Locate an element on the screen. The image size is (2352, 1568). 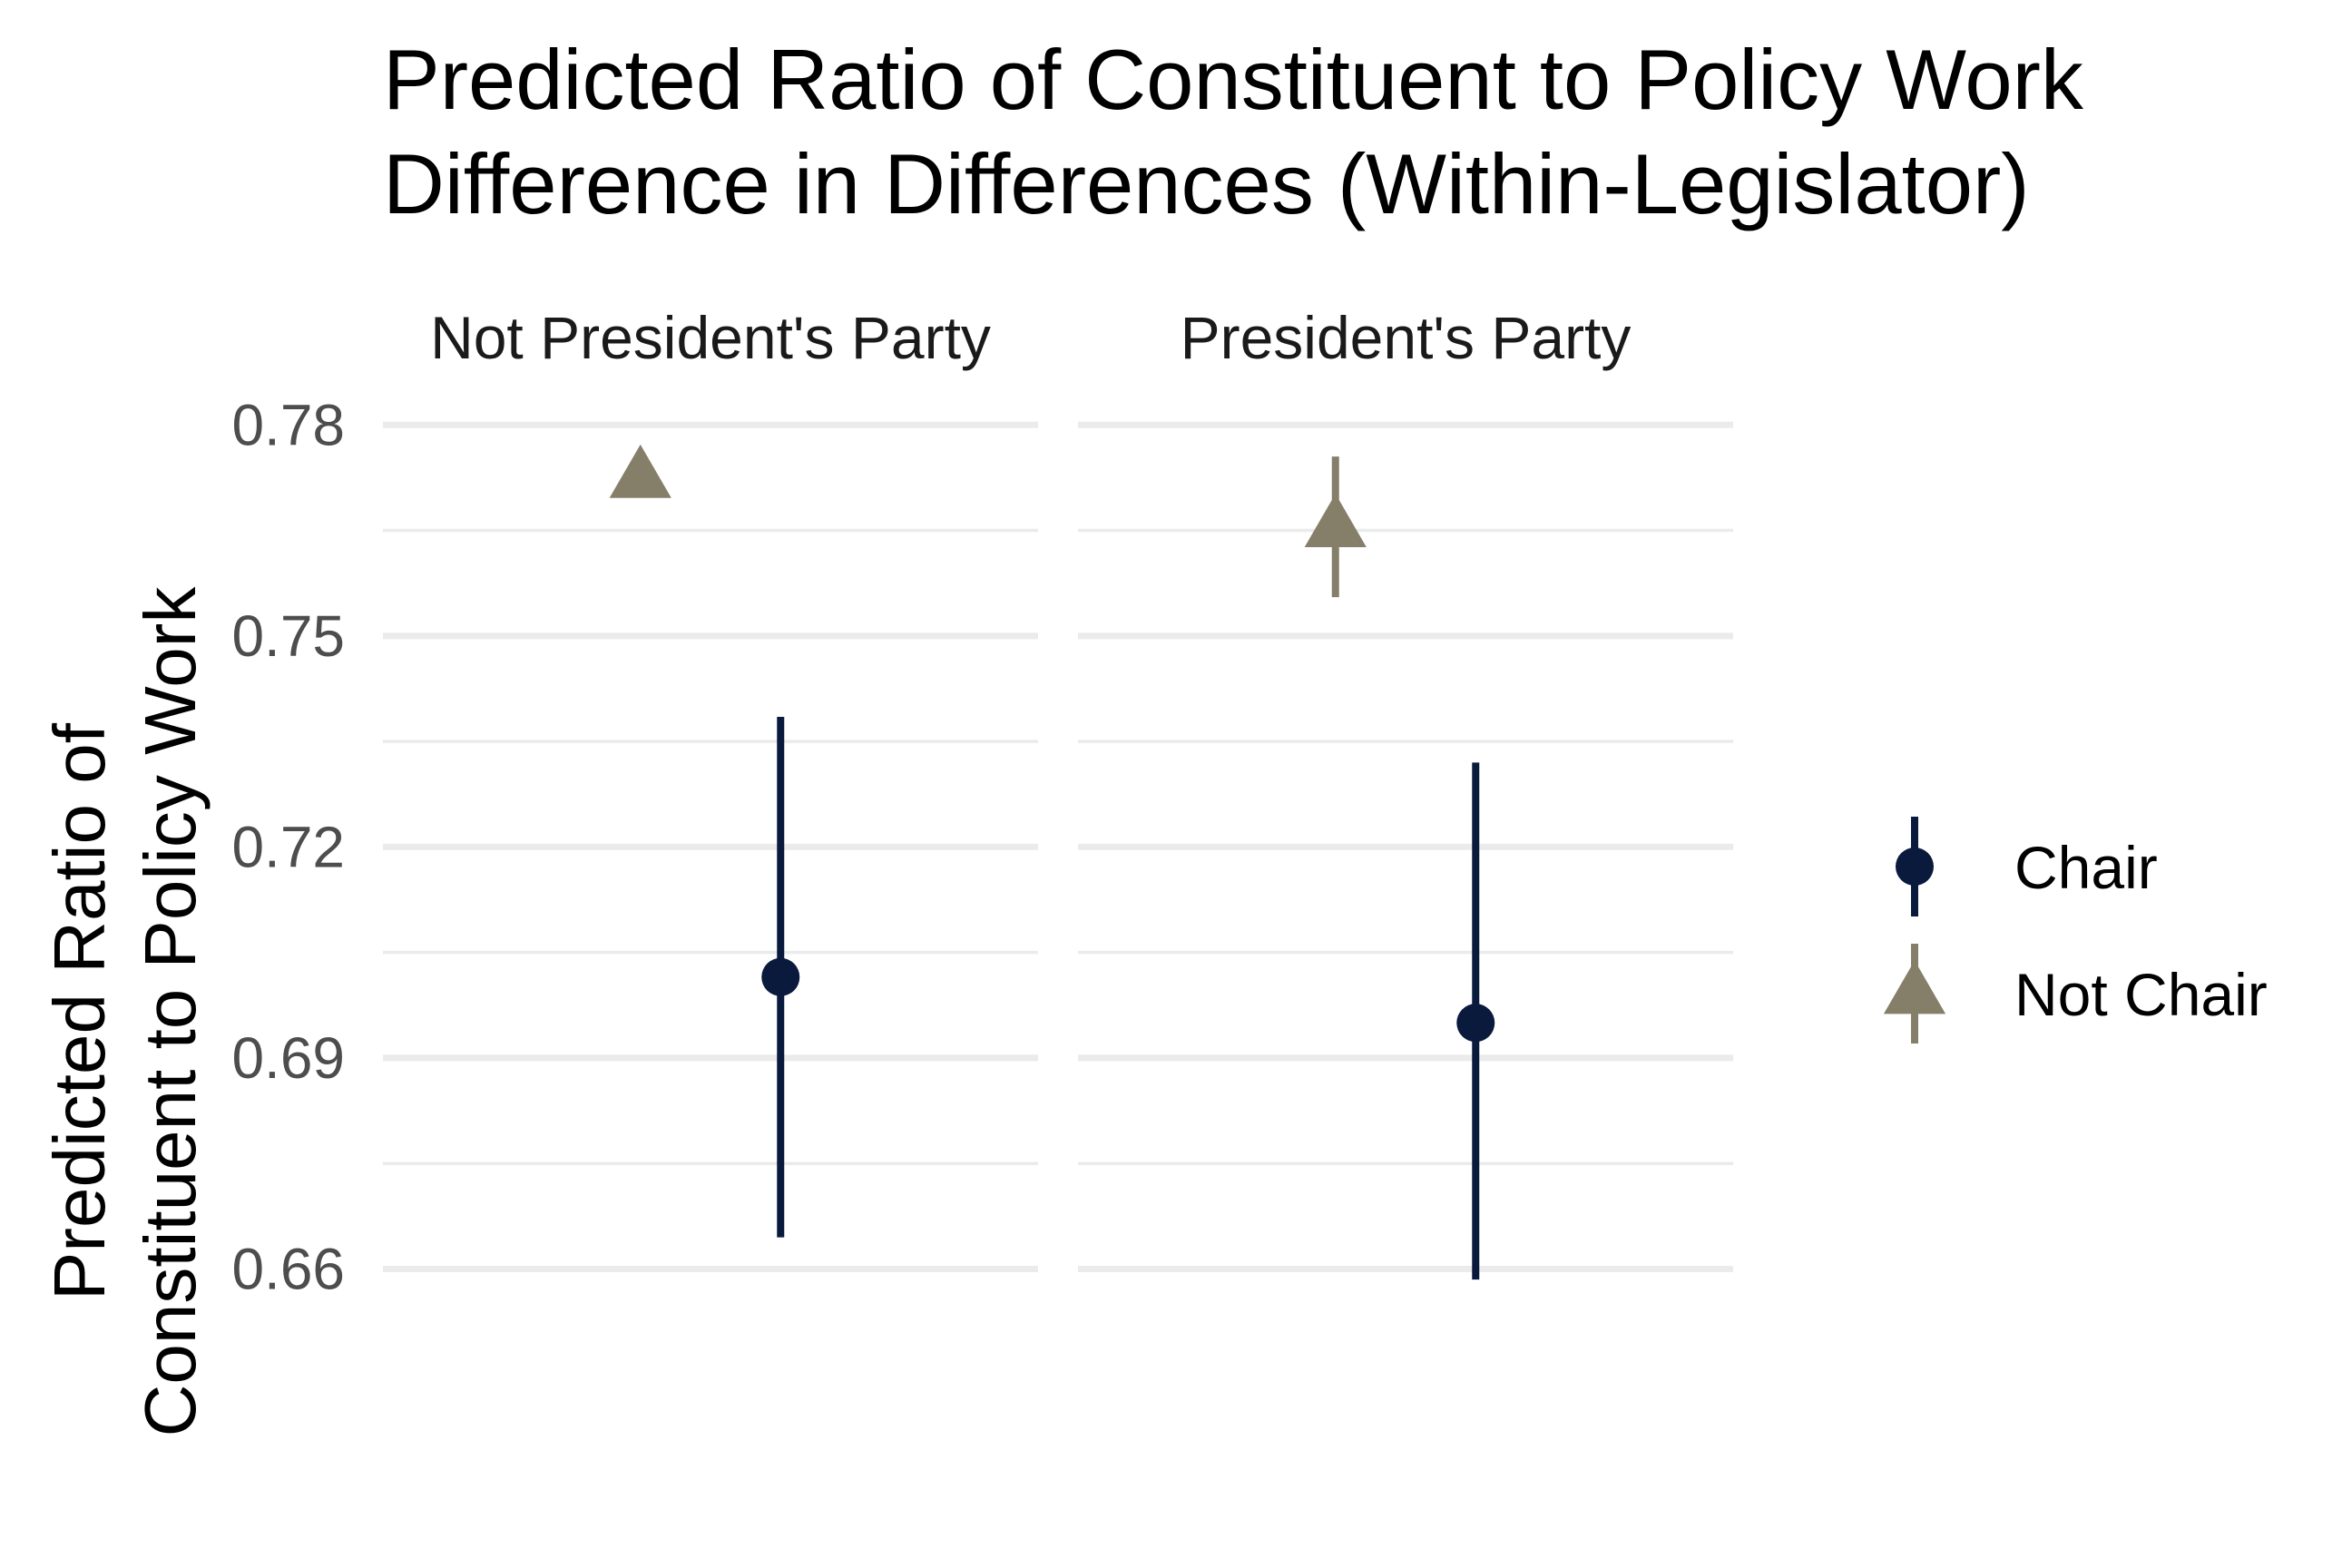
y-tick-label: 0.72 is located at coordinates (288, 846).